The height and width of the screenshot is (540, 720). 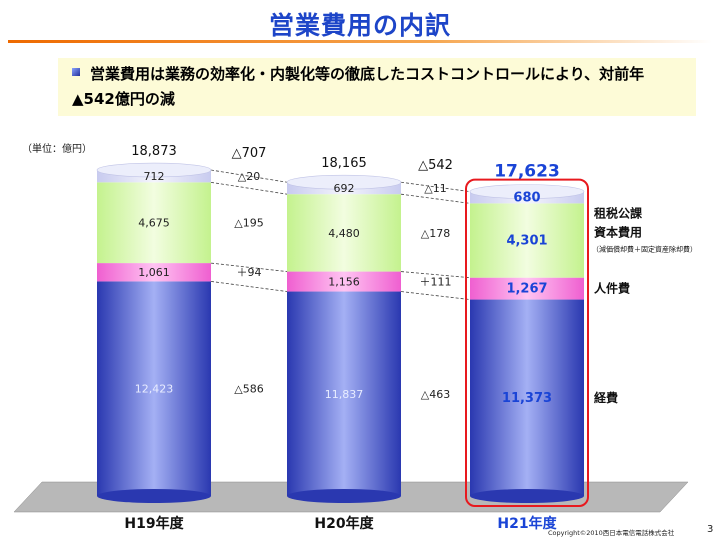 What do you see at coordinates (154, 151) in the screenshot?
I see `total-label: 18,873` at bounding box center [154, 151].